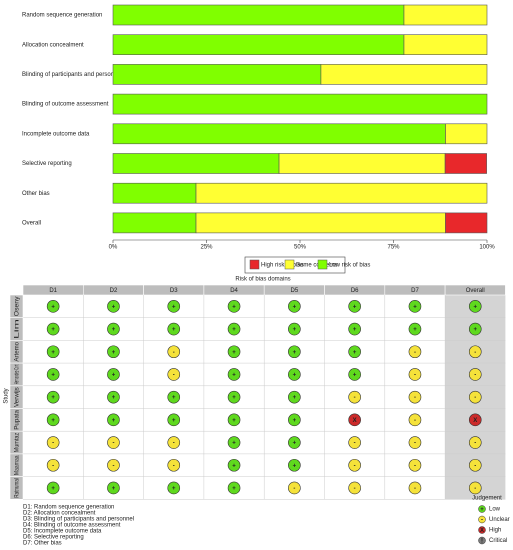 This screenshot has width=513, height=550. I want to click on category-label: Selective reporting, so click(47, 164).